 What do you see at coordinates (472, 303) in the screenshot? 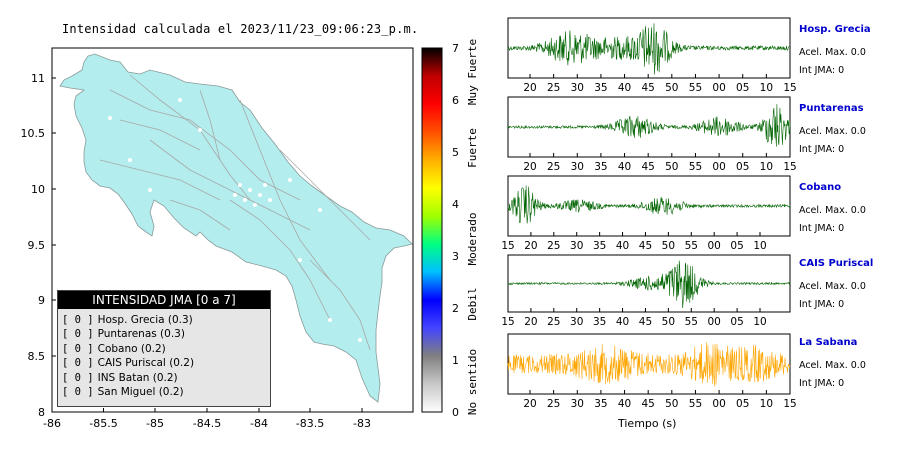
I see `colorbar-label-debil: Debil` at bounding box center [472, 303].